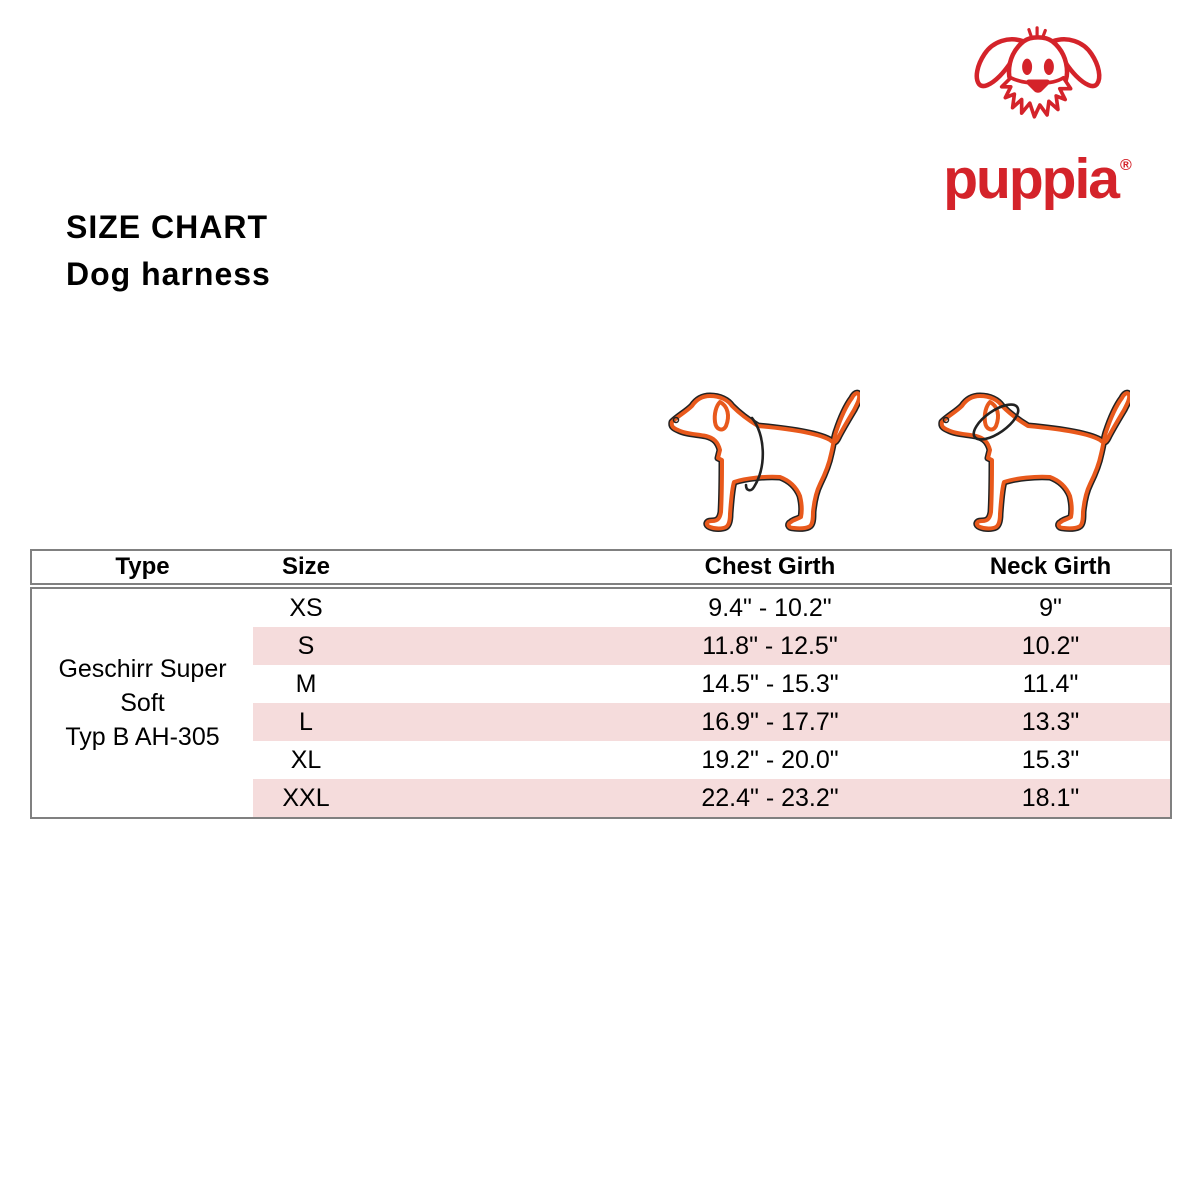 The width and height of the screenshot is (1200, 1200). I want to click on table-row-s: S 11.8" - 12.5" 10.2", so click(601, 646).